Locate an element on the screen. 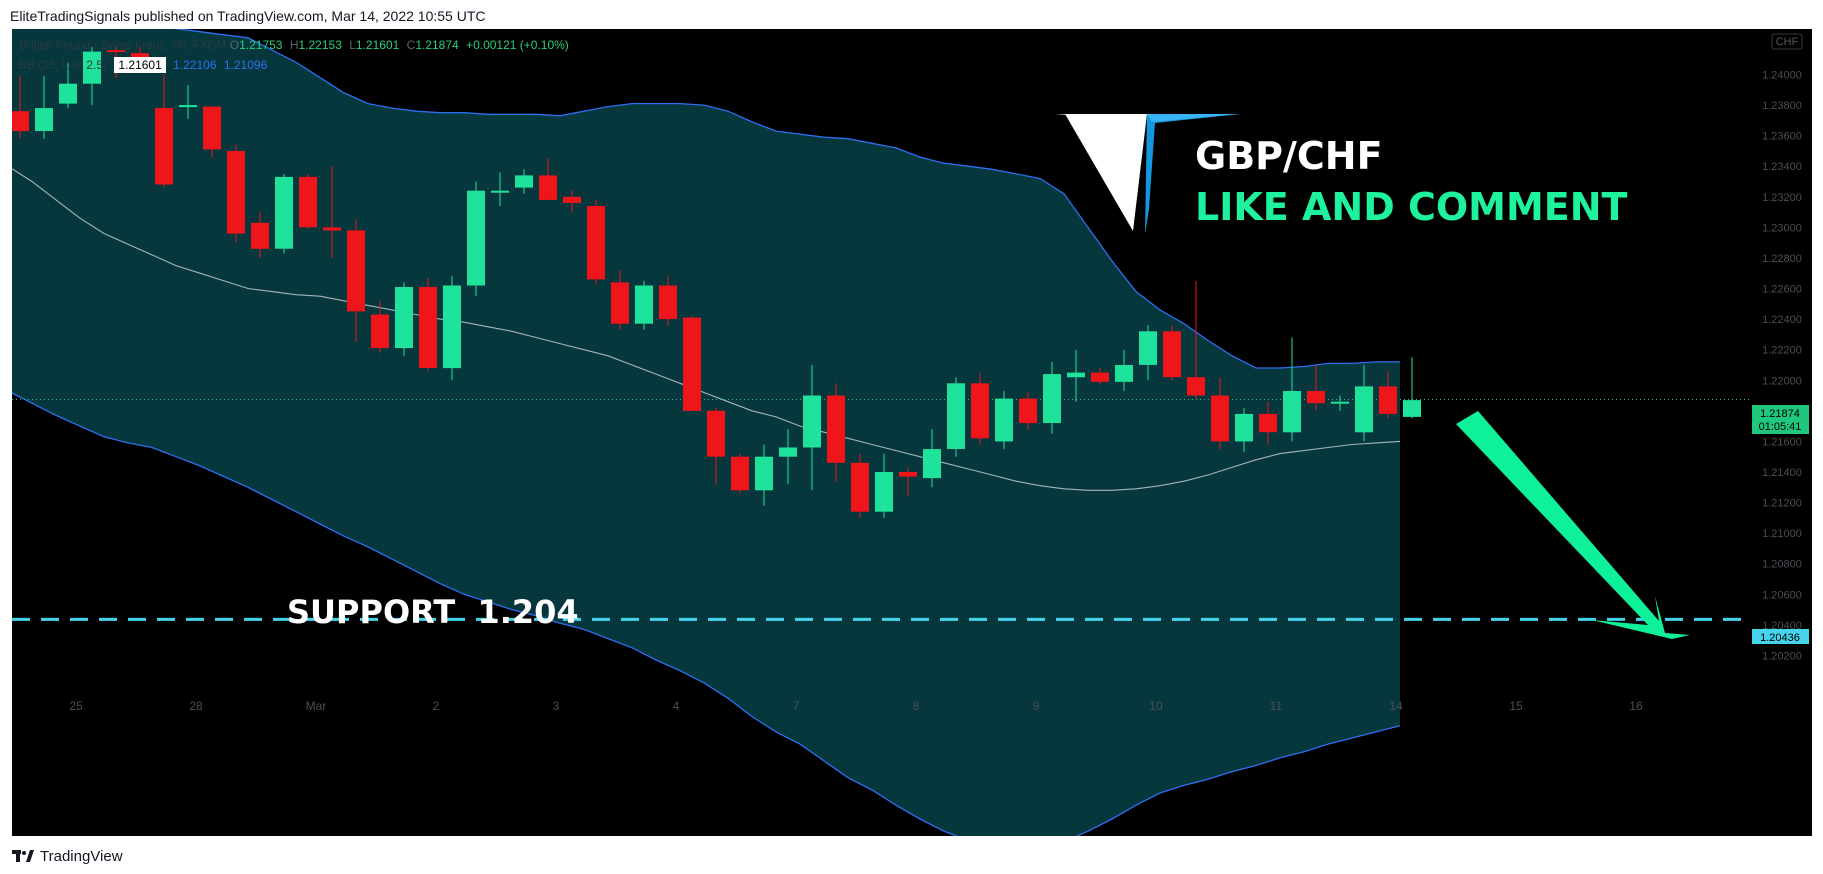 This screenshot has width=1823, height=874. time-axis: 25 28 Mar 2 3 4 7 8 9 10 11 14 15 16 is located at coordinates (856, 706).